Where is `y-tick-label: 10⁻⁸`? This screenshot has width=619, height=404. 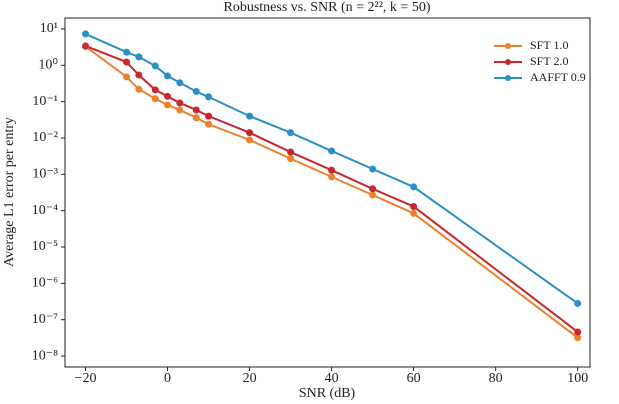
y-tick-label: 10⁻⁸ is located at coordinates (45, 355).